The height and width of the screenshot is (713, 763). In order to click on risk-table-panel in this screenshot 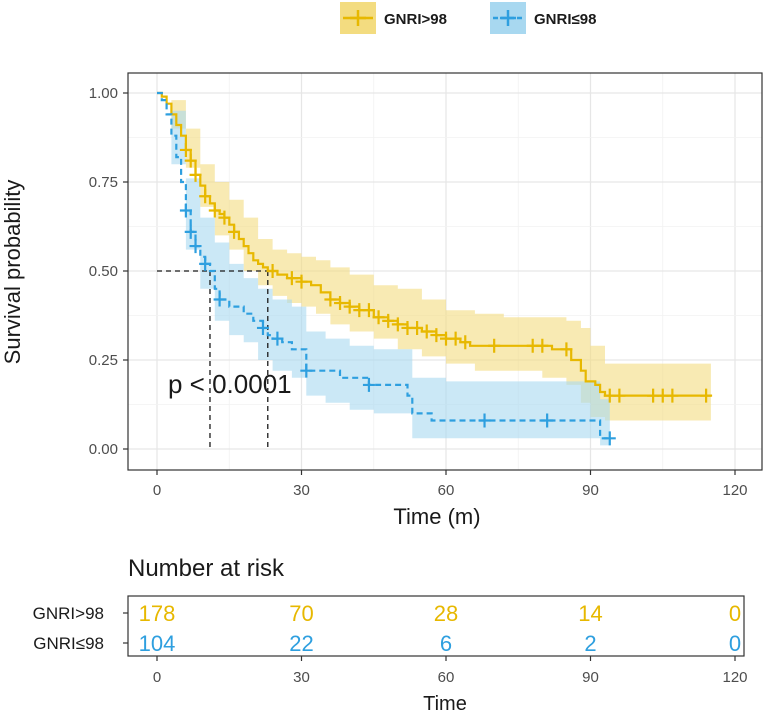, I will do `click(436, 626)`.